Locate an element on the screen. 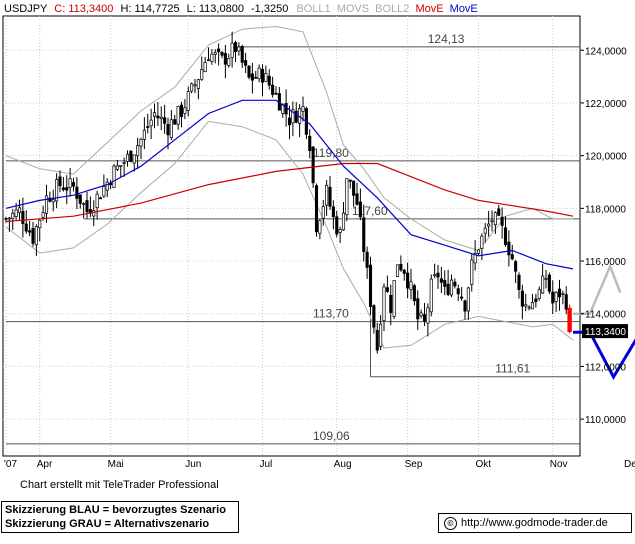 This screenshot has width=635, height=544. level-label: 109,06 is located at coordinates (331, 436).